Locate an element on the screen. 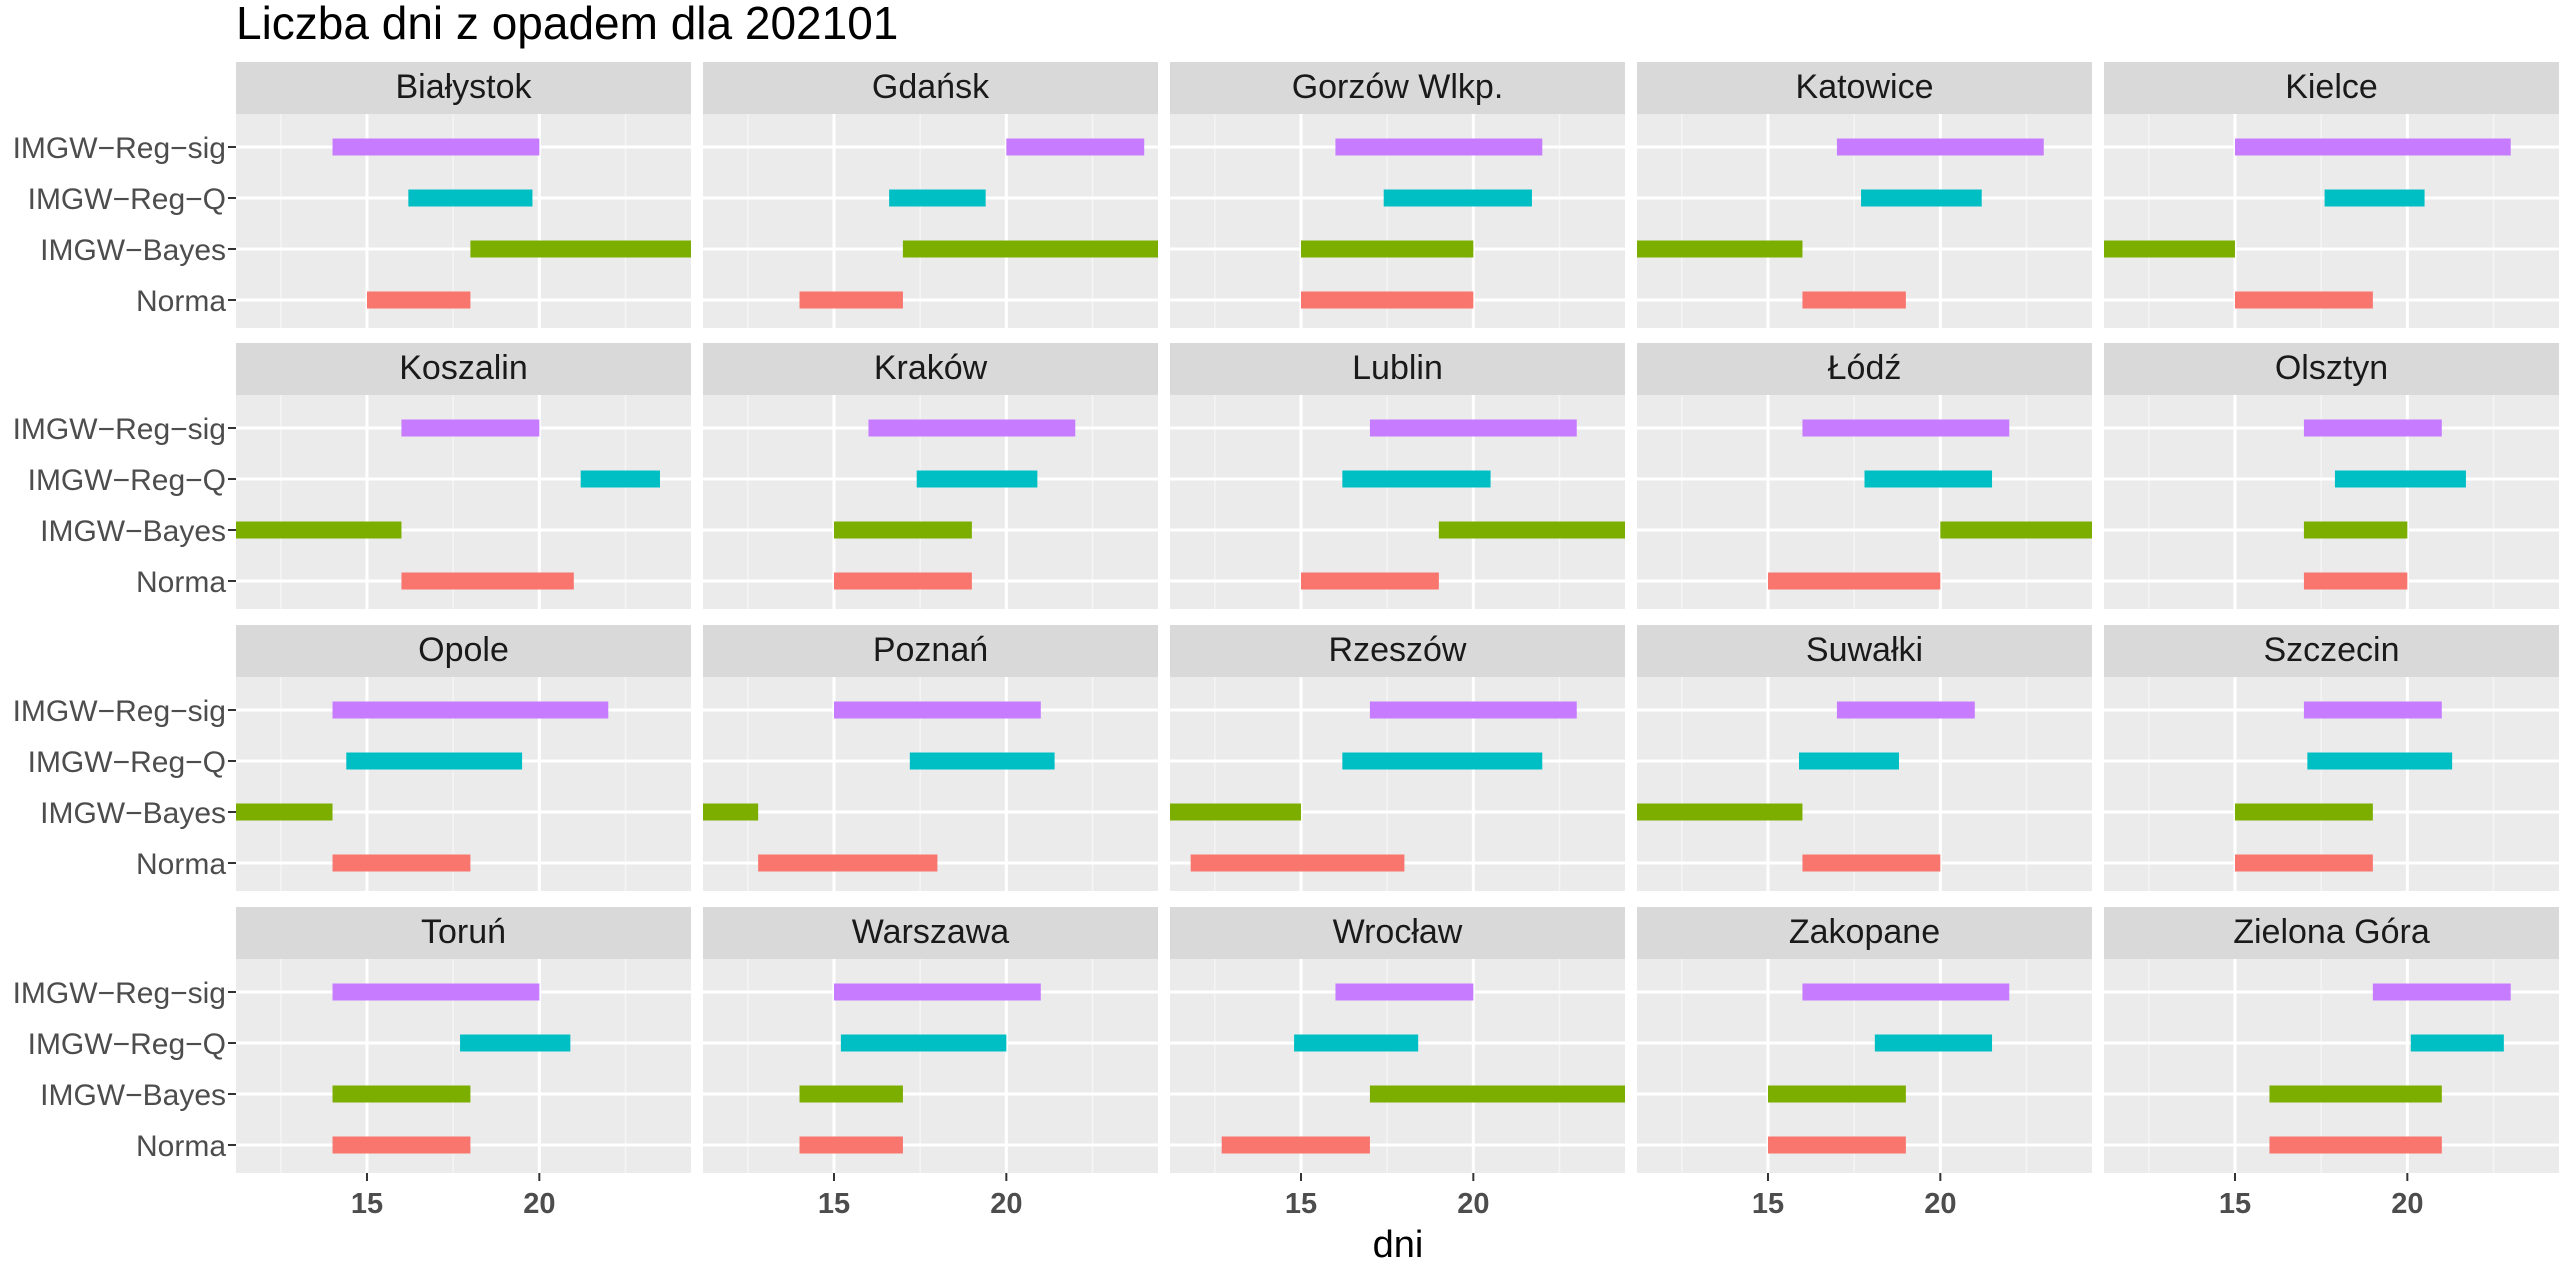 The width and height of the screenshot is (2560, 1265). facet-label: Opole is located at coordinates (463, 650).